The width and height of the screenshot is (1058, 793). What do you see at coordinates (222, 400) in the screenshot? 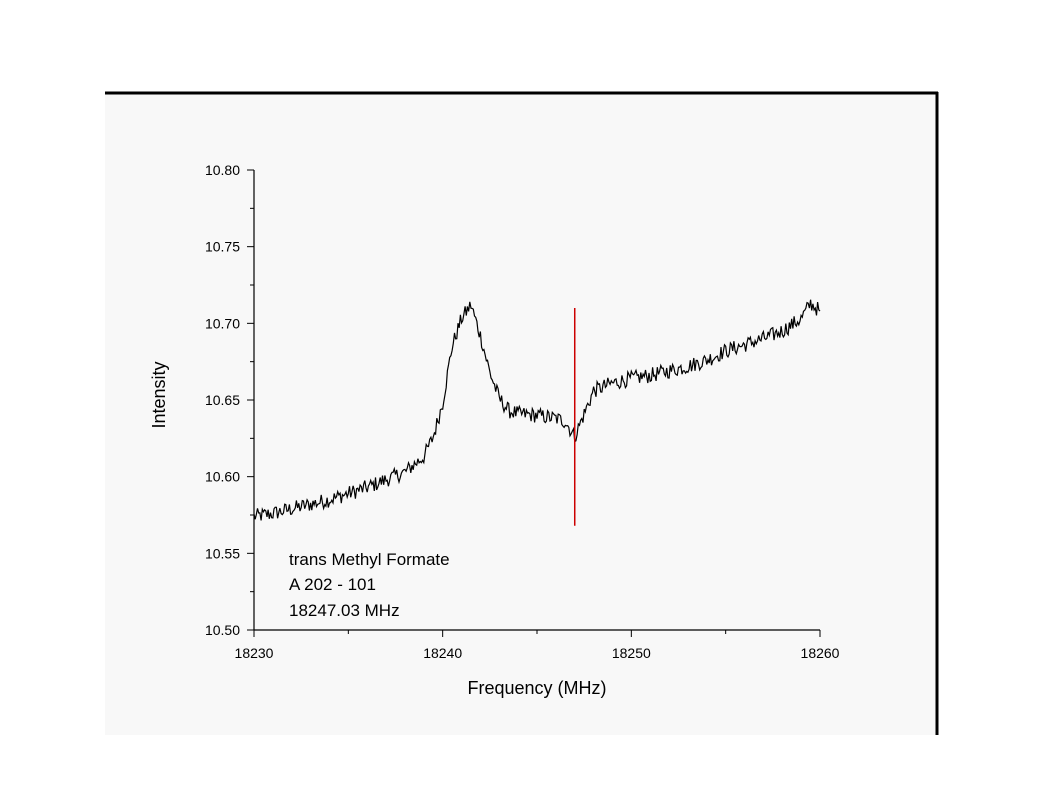
I see `y-tick-label: 10.65` at bounding box center [222, 400].